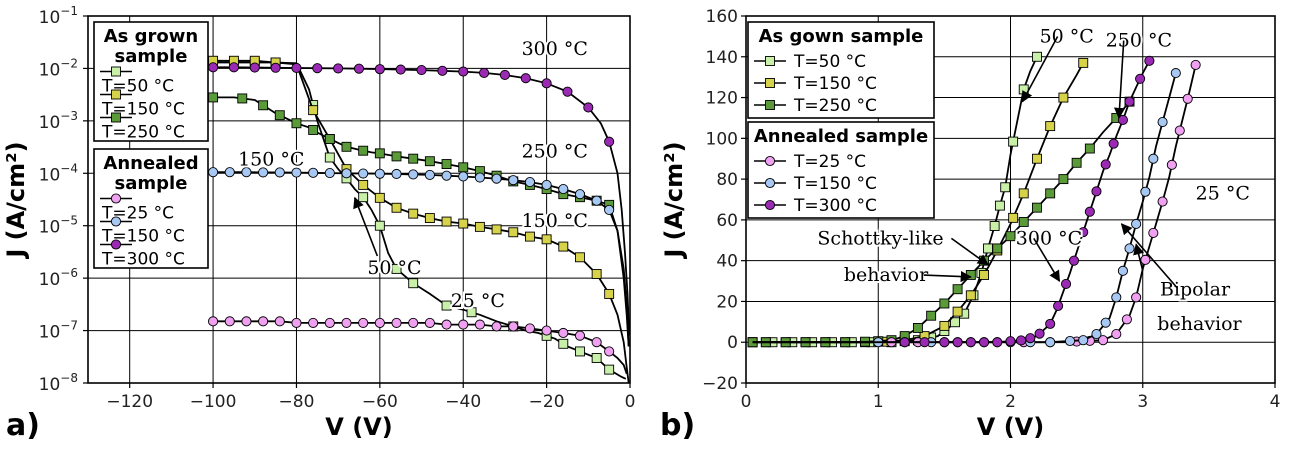 The height and width of the screenshot is (450, 1292). Describe the element at coordinates (143, 133) in the screenshot. I see `legend-entry-label: T=250 °C` at that location.